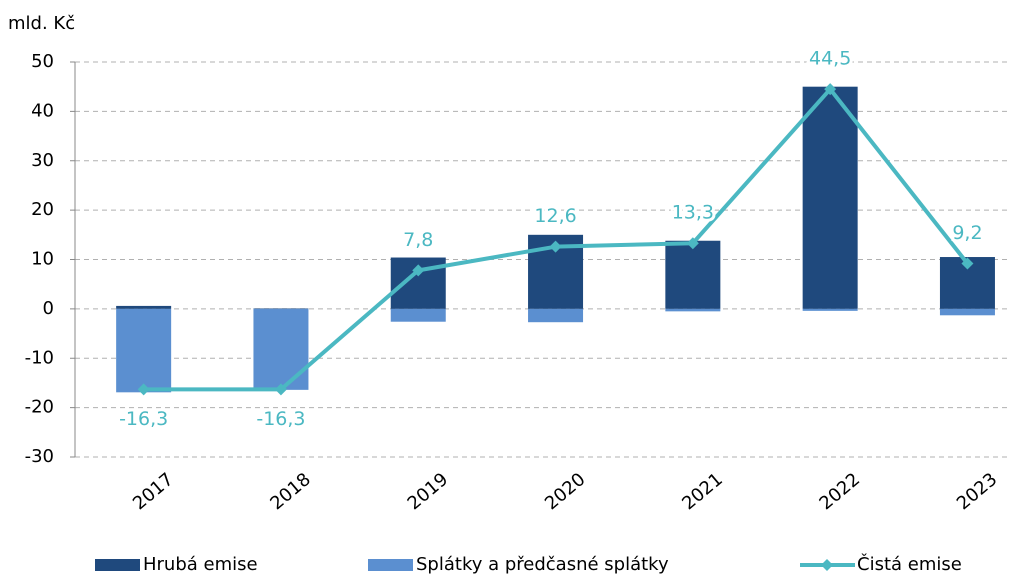  What do you see at coordinates (200, 564) in the screenshot?
I see `legend-label: Hrubá emise` at bounding box center [200, 564].